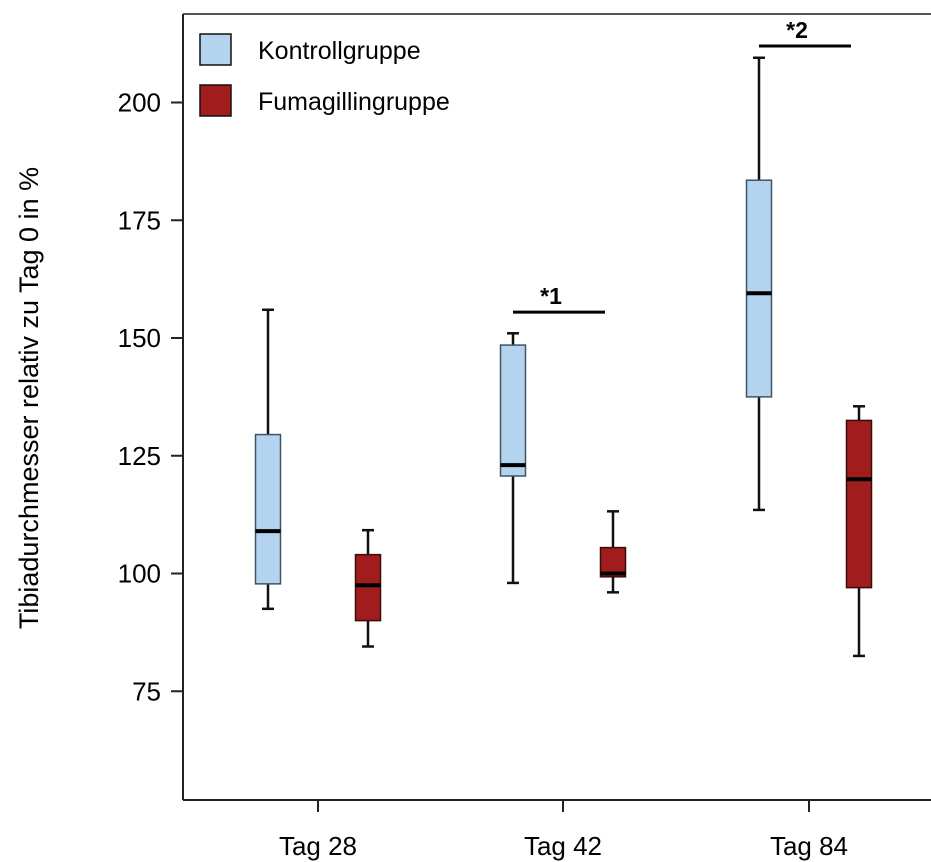 Image resolution: width=931 pixels, height=862 pixels. Describe the element at coordinates (563, 846) in the screenshot. I see `x-tick-label: Tag 42` at that location.